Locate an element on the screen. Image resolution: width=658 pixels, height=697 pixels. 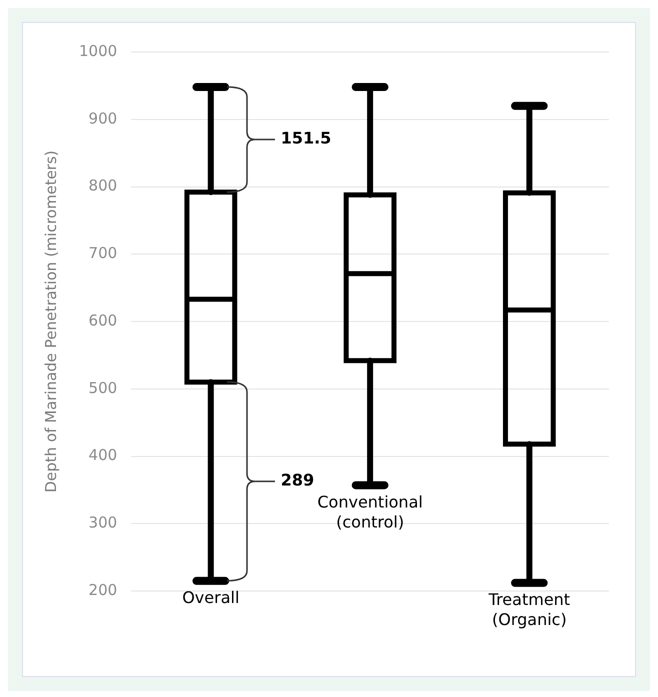
y-tick-label: 200 is located at coordinates (103, 589).